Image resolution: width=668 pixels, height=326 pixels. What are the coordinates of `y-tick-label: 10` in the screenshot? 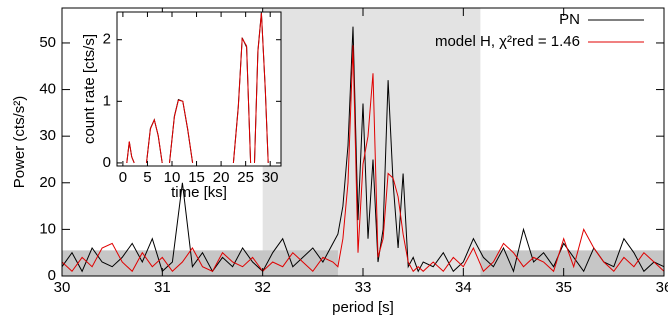 It's located at (47, 228).